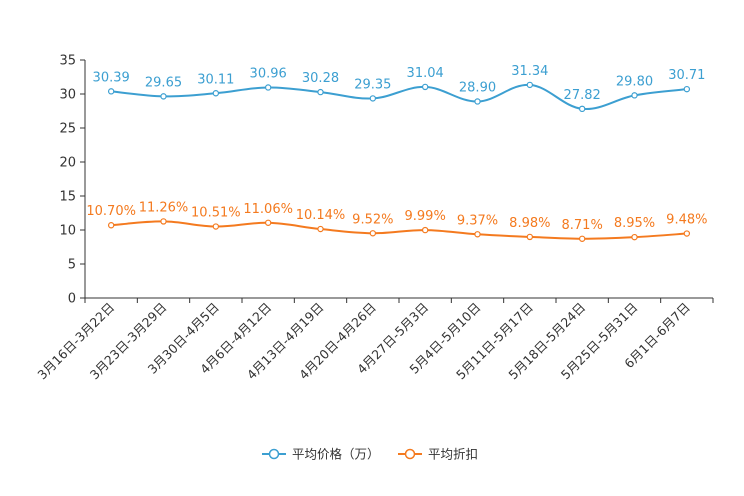 Image resolution: width=744 pixels, height=496 pixels. Describe the element at coordinates (67, 61) in the screenshot. I see `y-tick-label: 35` at that location.